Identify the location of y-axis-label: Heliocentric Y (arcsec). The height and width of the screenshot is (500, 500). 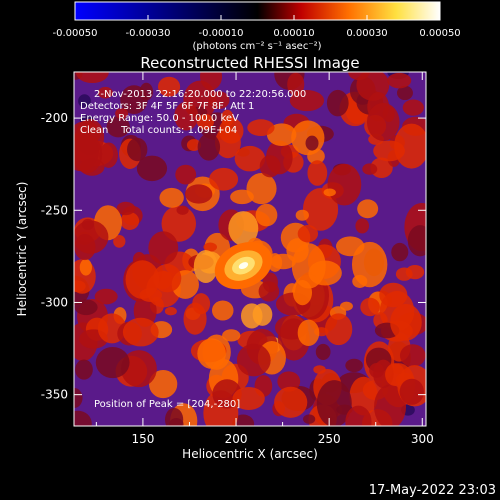
(22, 249).